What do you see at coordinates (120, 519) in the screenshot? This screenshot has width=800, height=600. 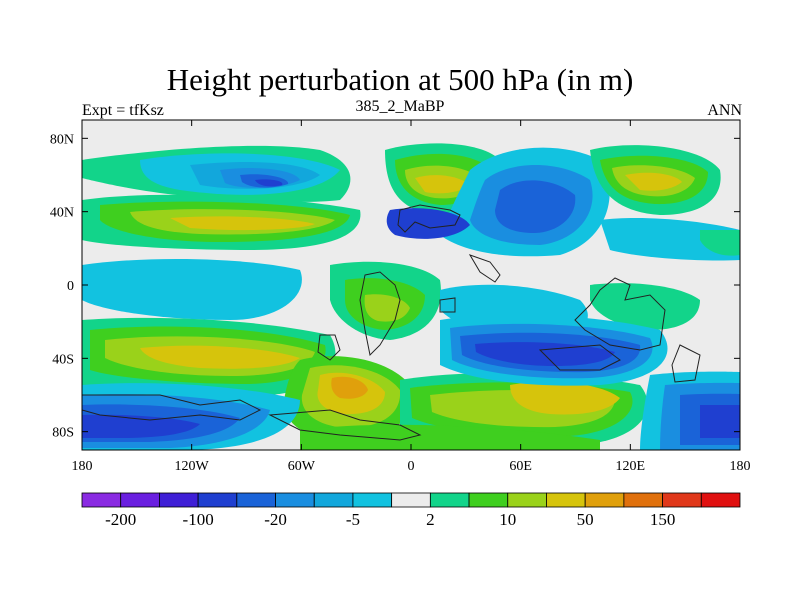 I see `colorbar-label: -200` at bounding box center [120, 519].